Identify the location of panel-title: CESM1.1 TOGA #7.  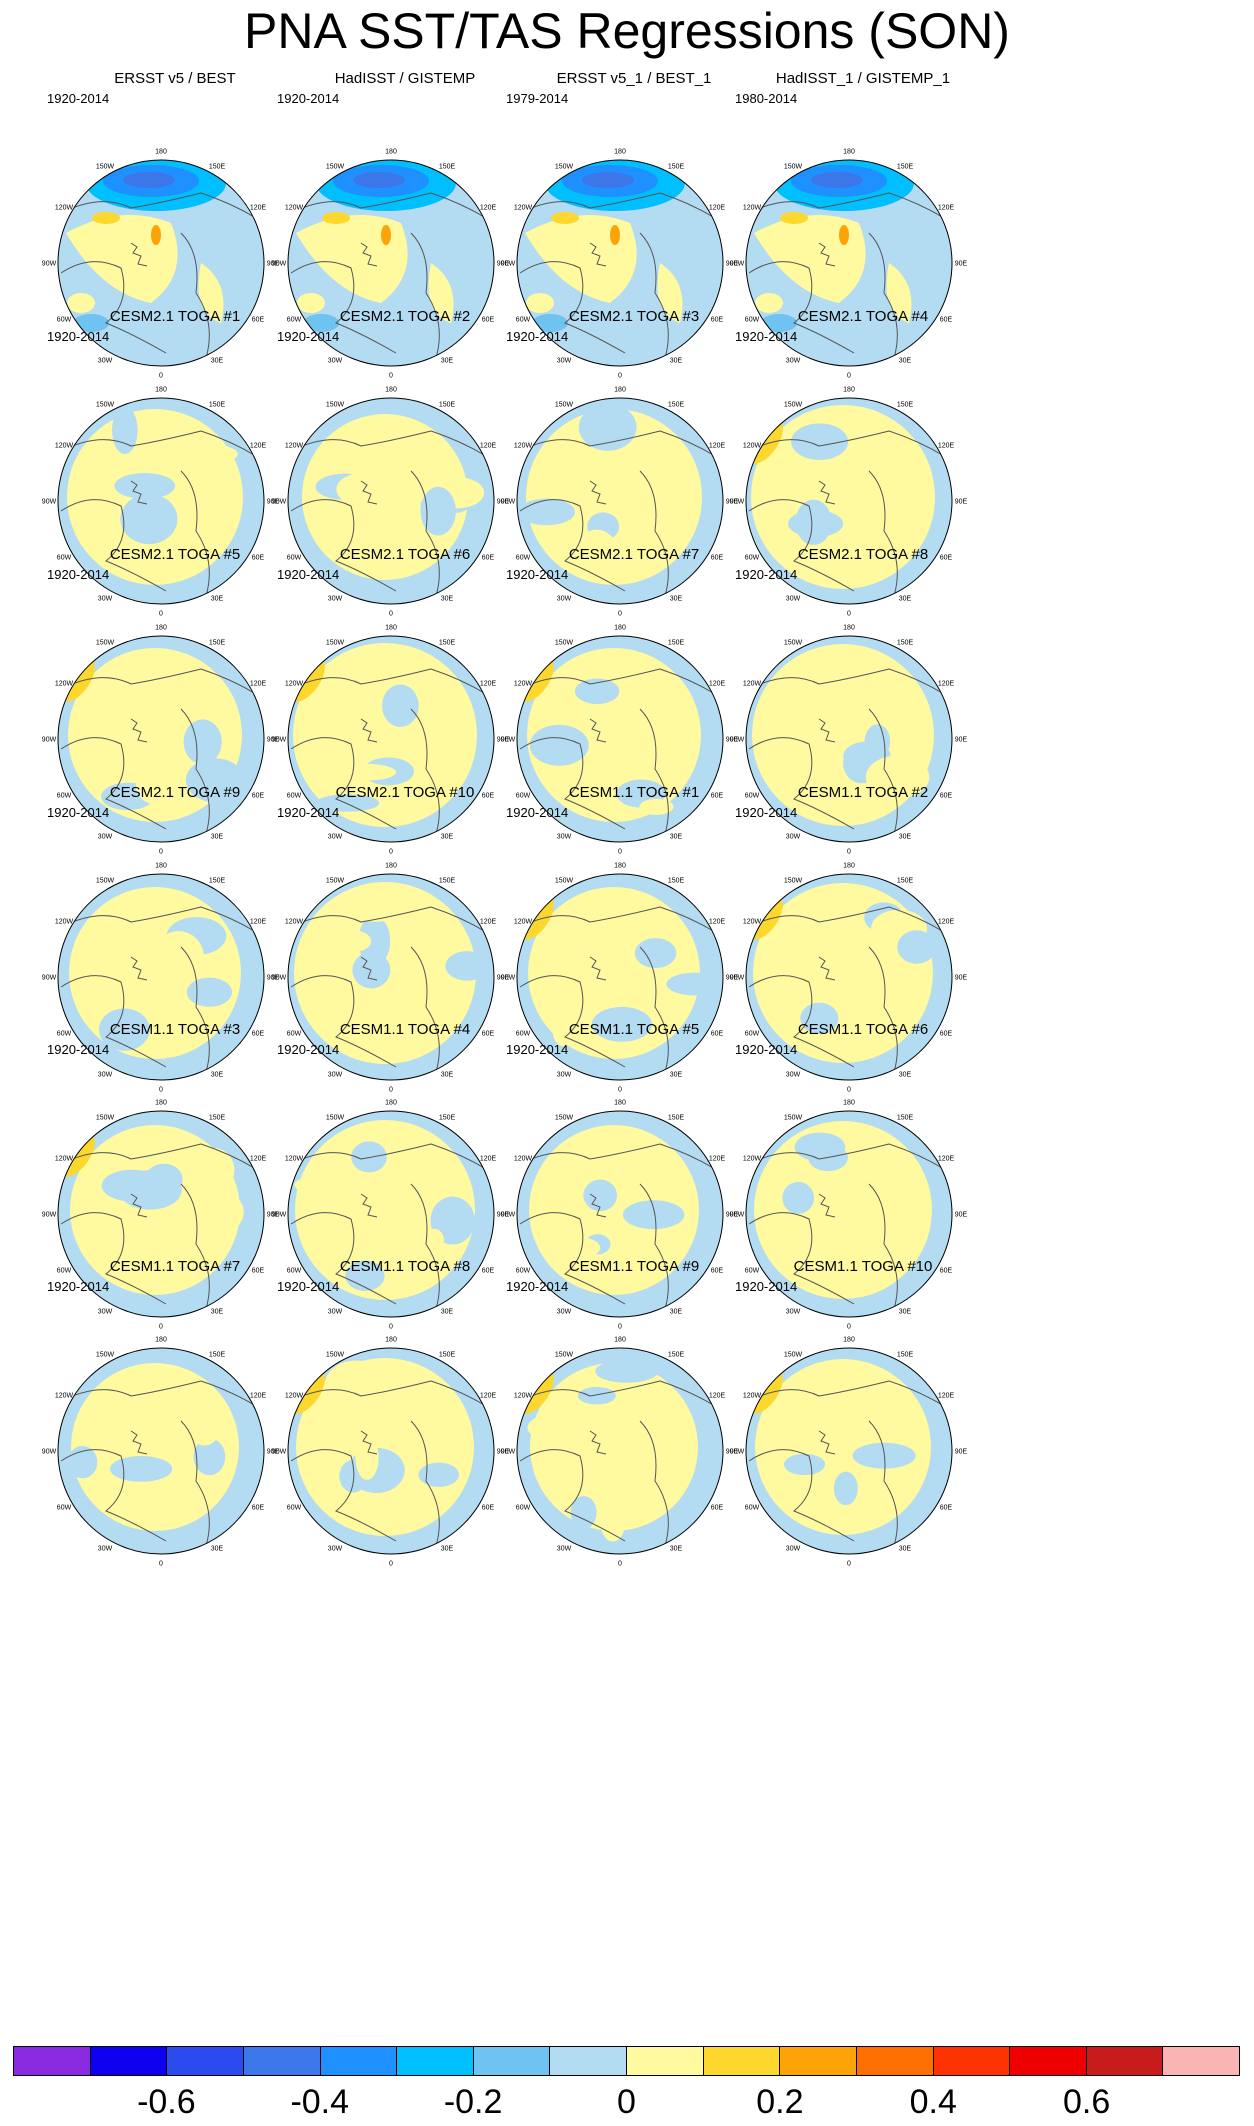
(175, 1266).